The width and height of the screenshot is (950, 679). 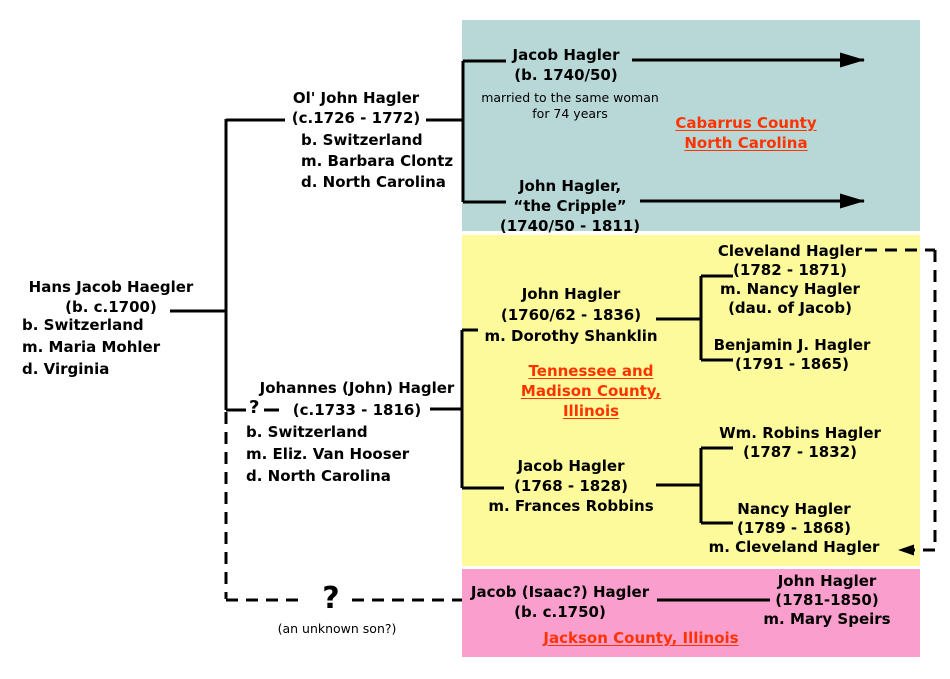 What do you see at coordinates (566, 75) in the screenshot?
I see `person-dates: (b. 1740/50)` at bounding box center [566, 75].